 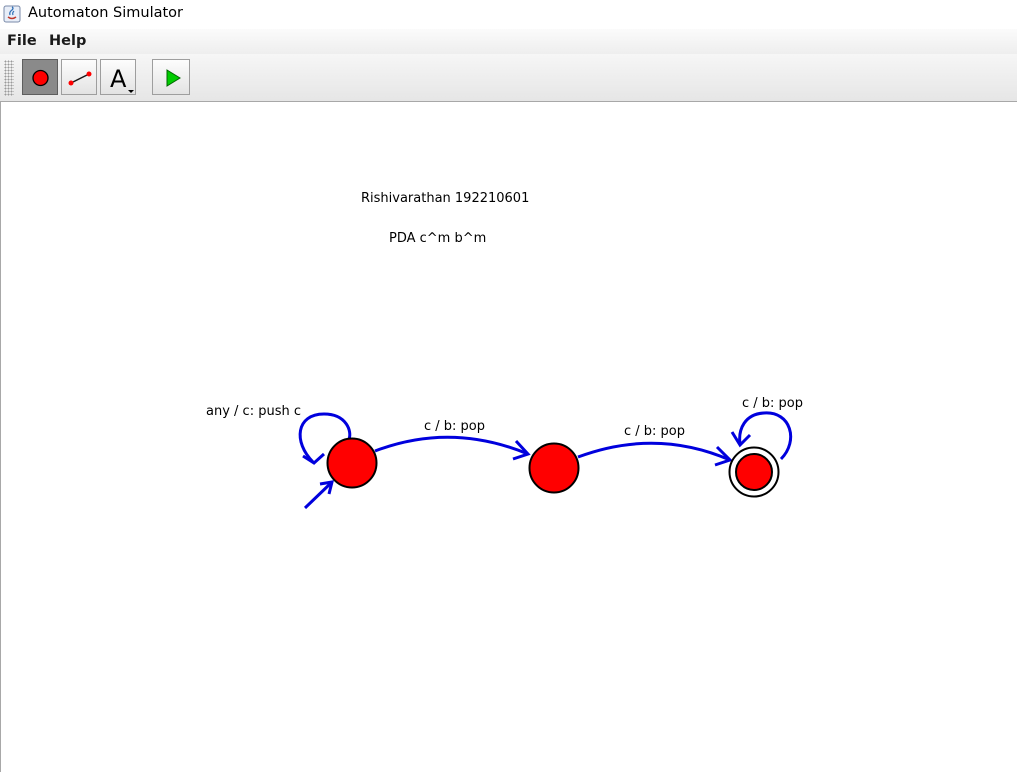 I want to click on menu-bar: File Help, so click(x=508, y=41).